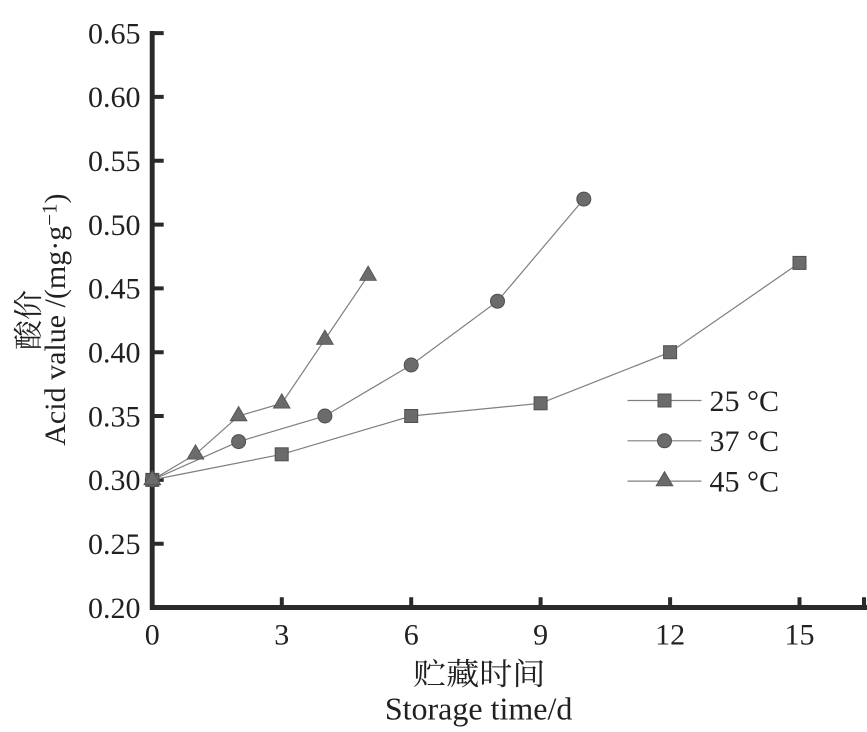 This screenshot has width=867, height=732. What do you see at coordinates (800, 635) in the screenshot?
I see `svg-text: 15` at bounding box center [800, 635].